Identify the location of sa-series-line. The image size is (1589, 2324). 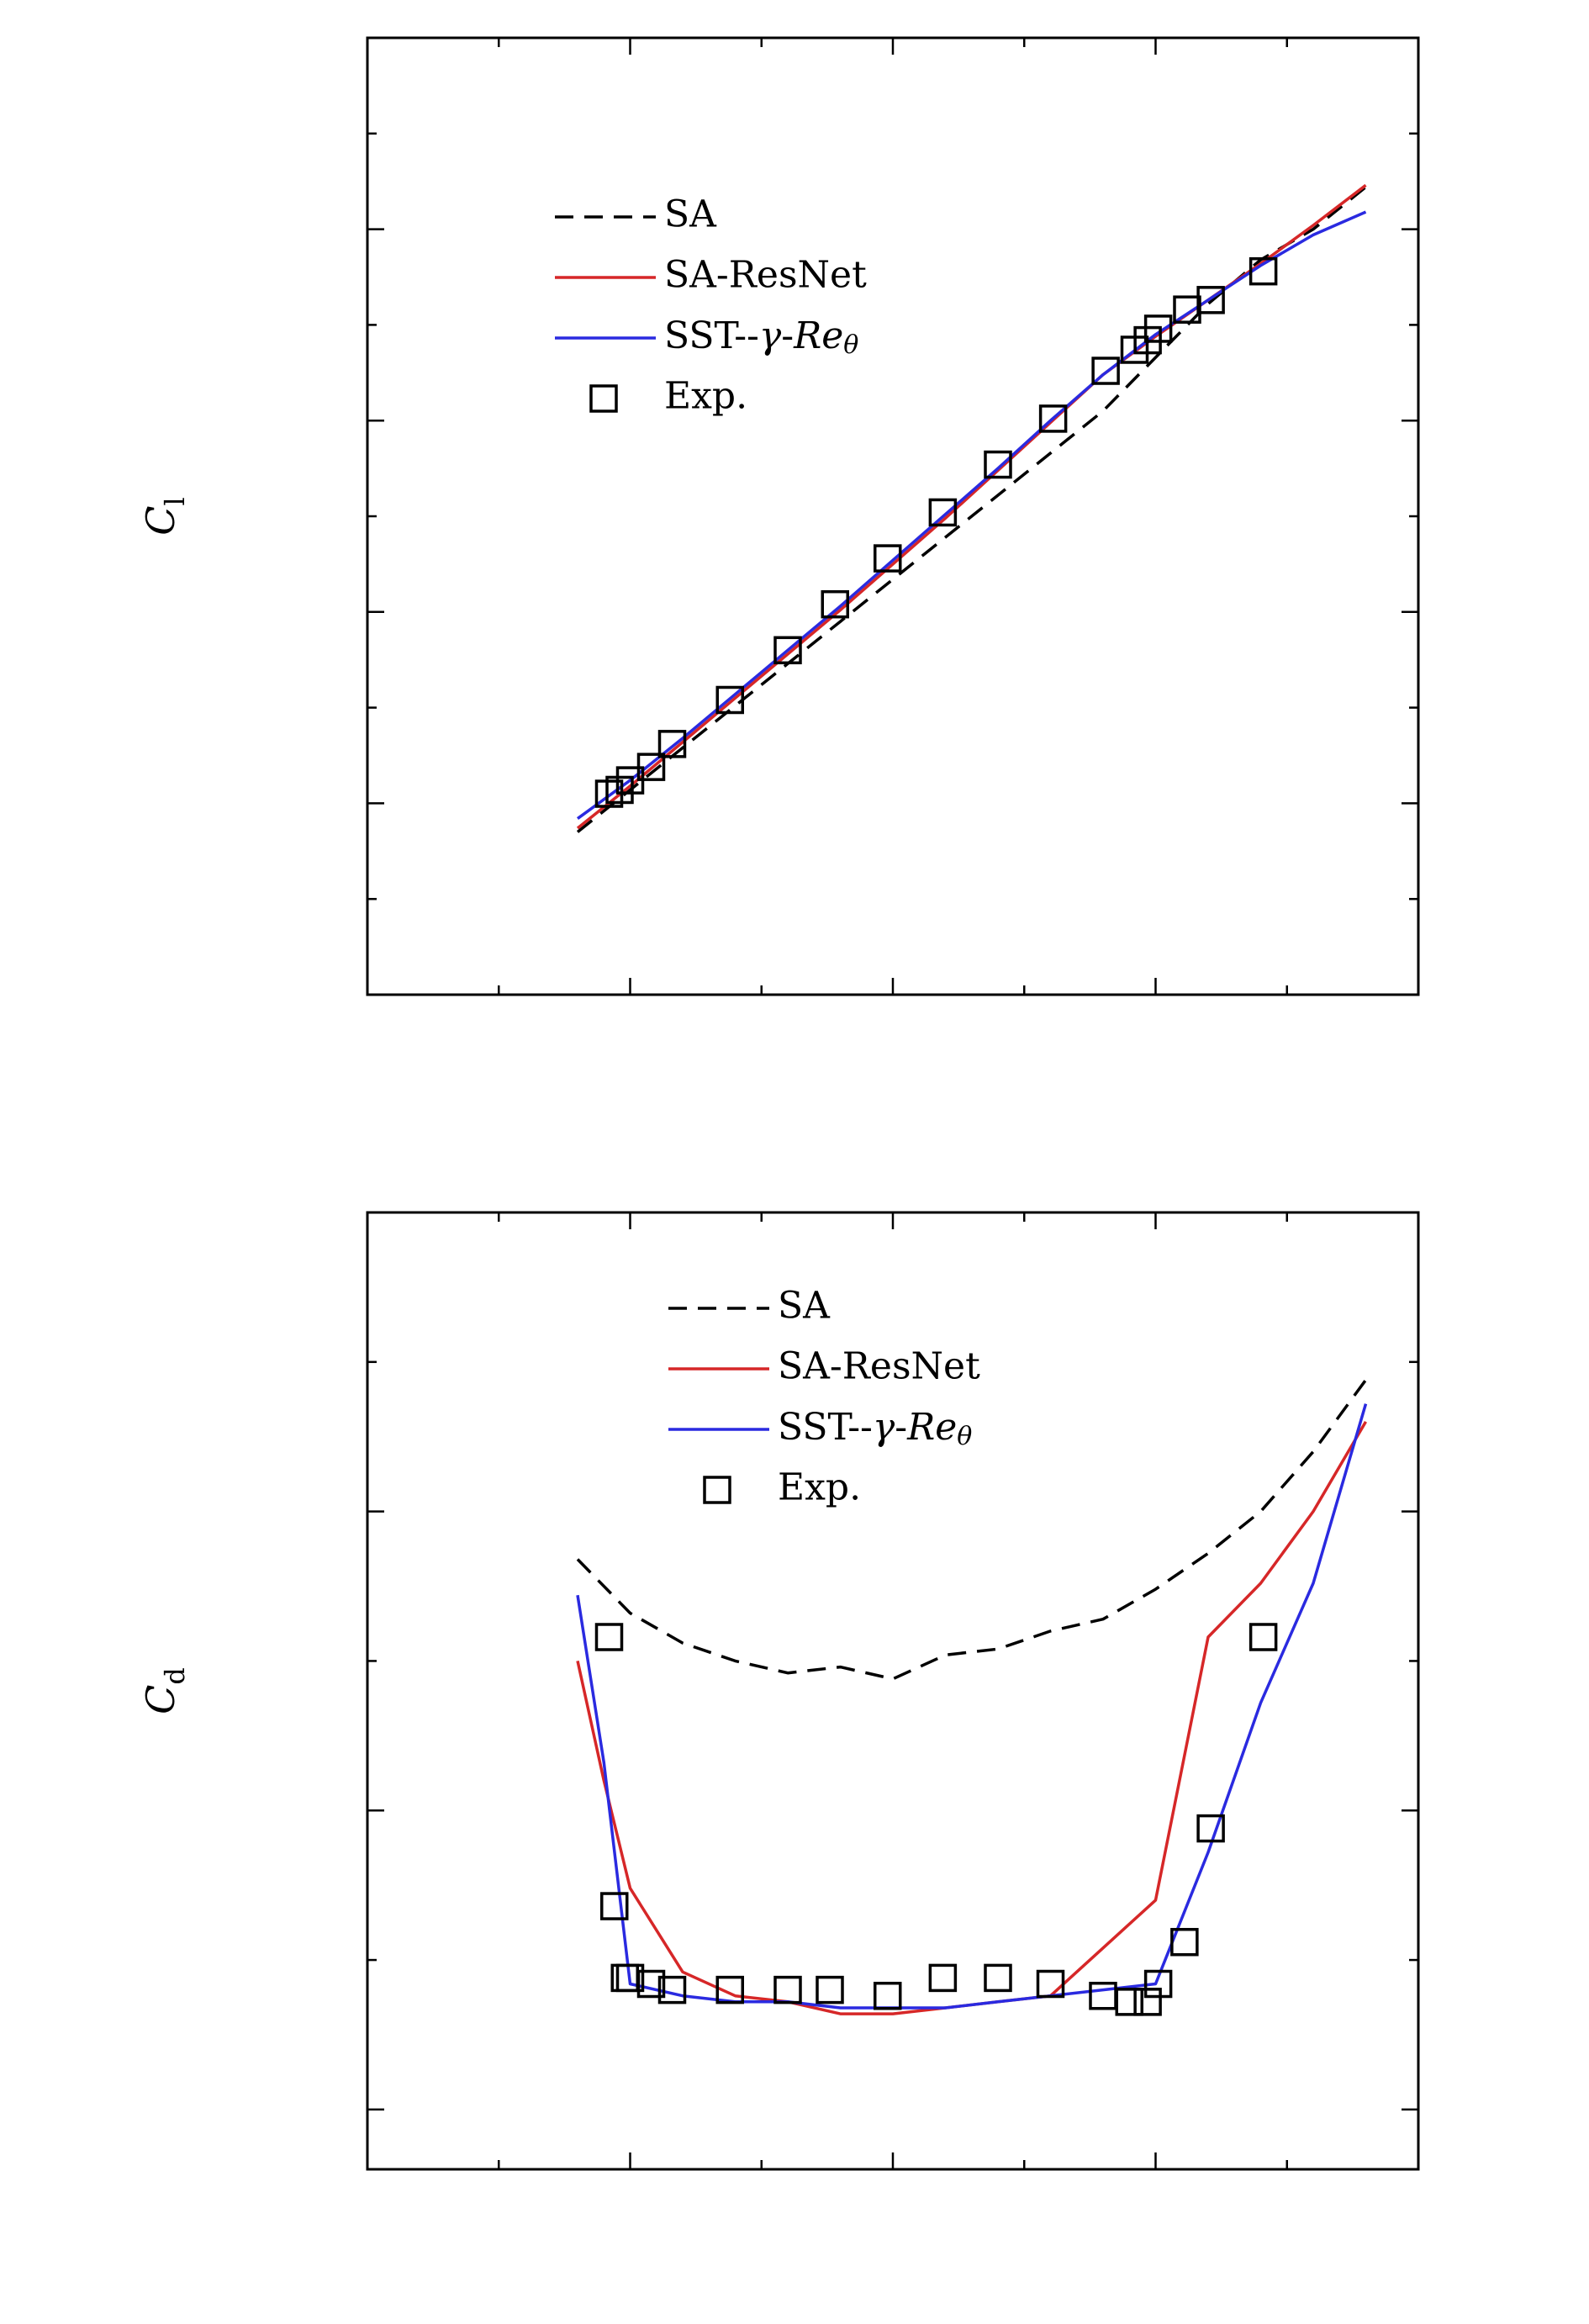
(971, 1530).